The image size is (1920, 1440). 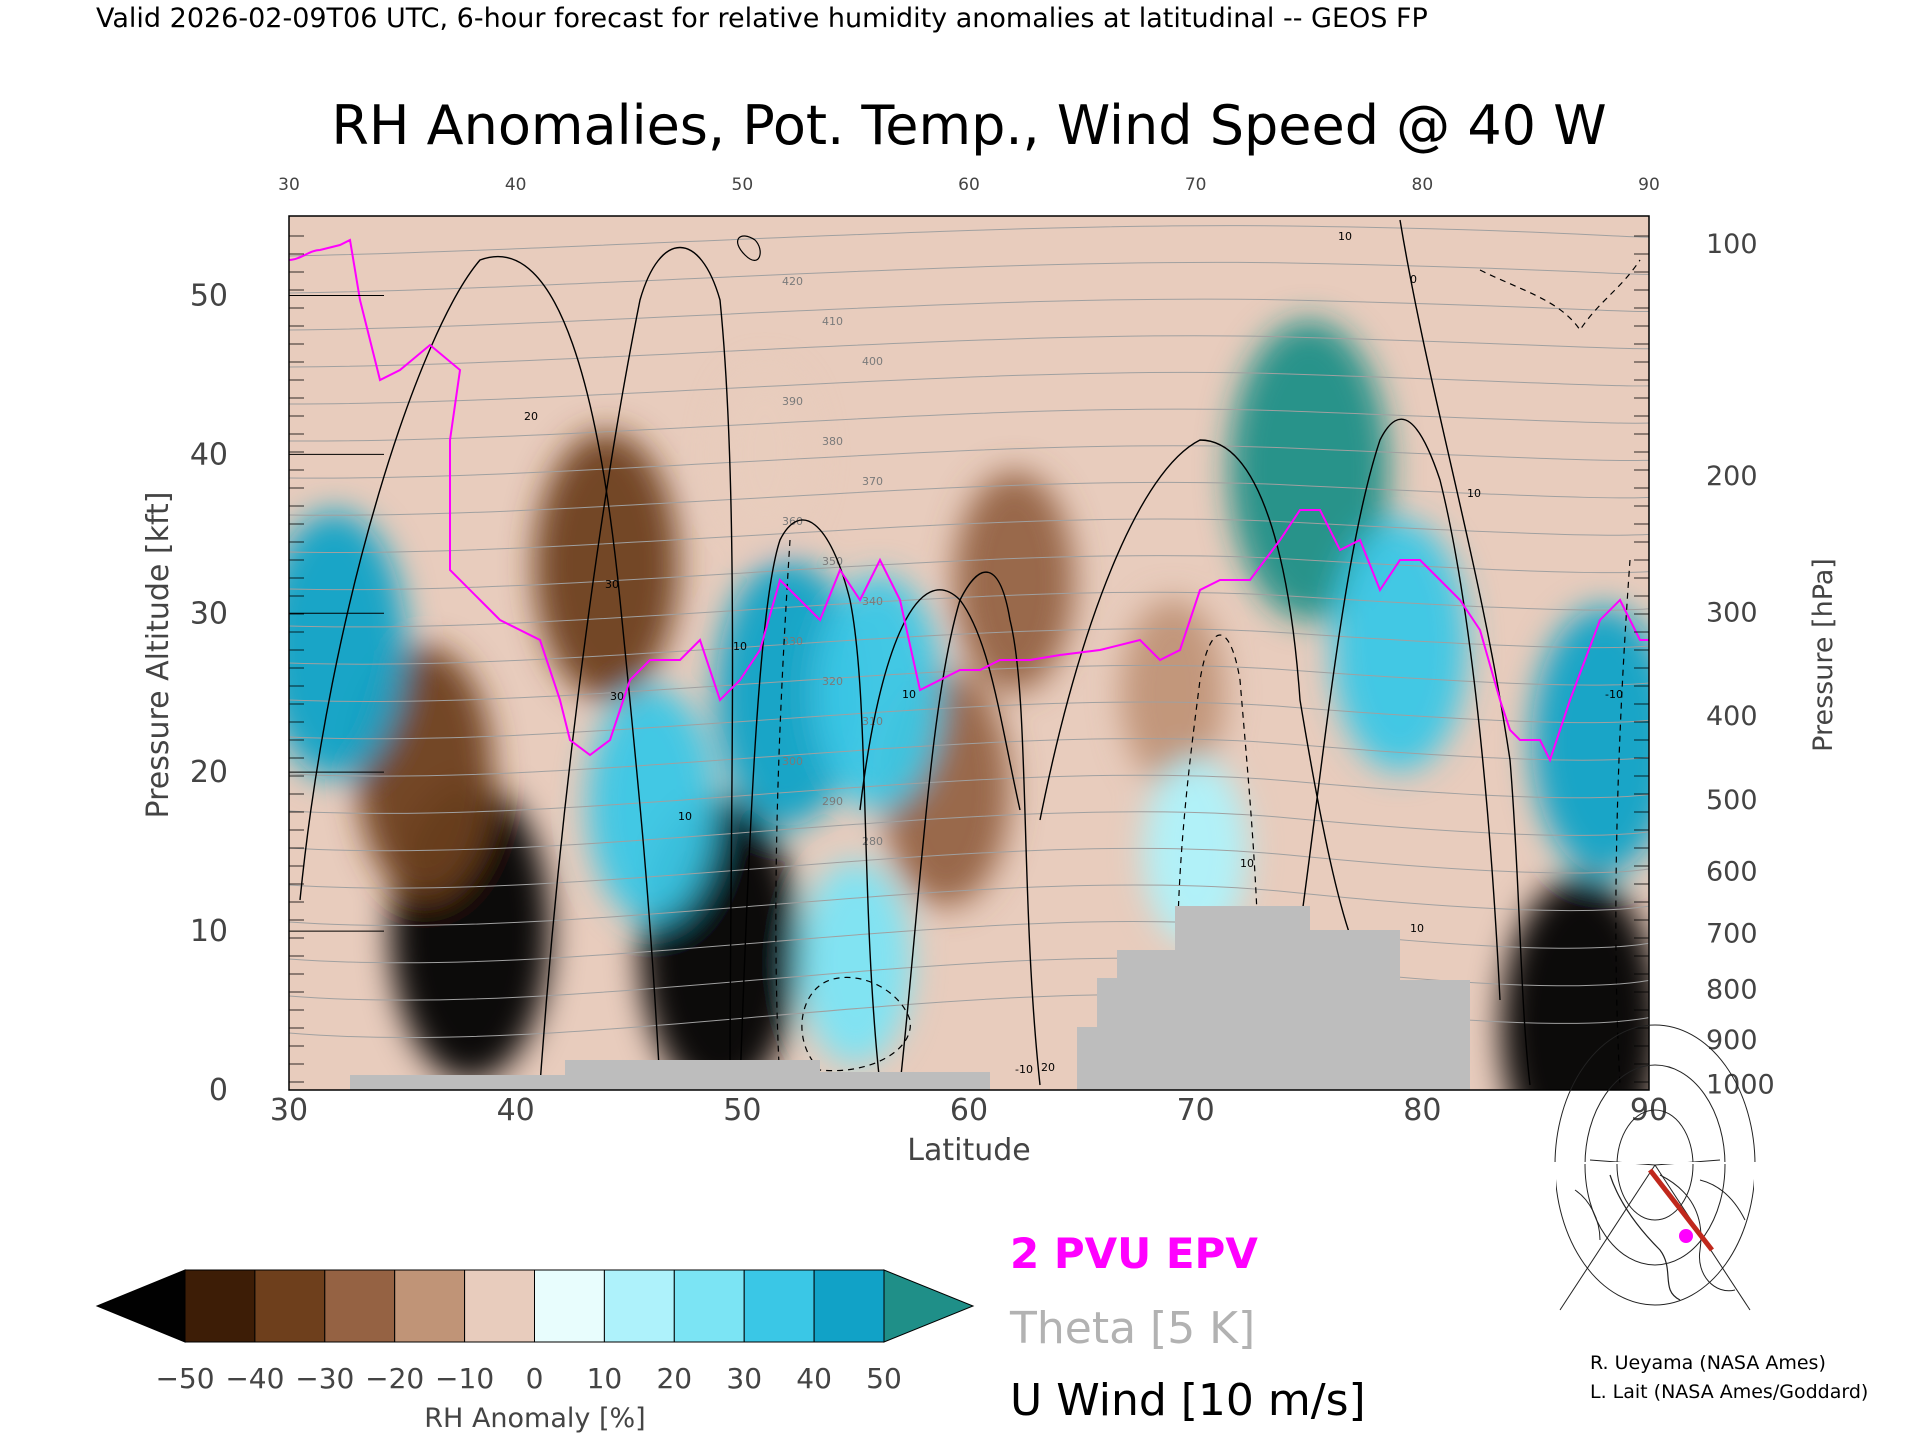 What do you see at coordinates (254, 1378) in the screenshot?
I see `colorbar-tick-label: −40` at bounding box center [254, 1378].